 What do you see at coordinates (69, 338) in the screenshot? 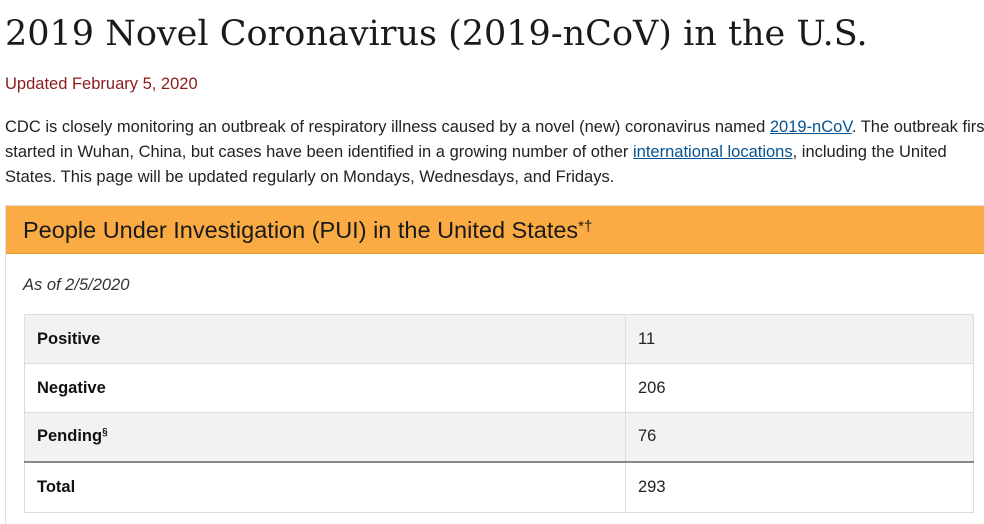
I see `row-label-text: Positive` at bounding box center [69, 338].